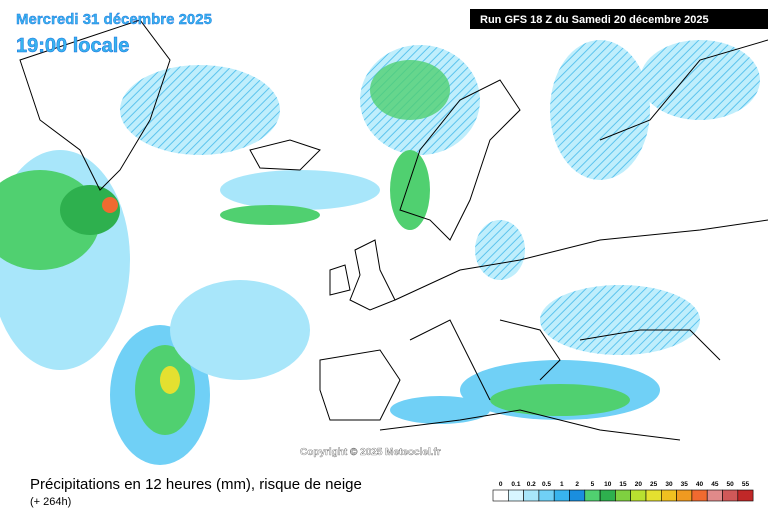 This screenshot has width=768, height=512. What do you see at coordinates (685, 484) in the screenshot?
I see `legend-label: 35` at bounding box center [685, 484].